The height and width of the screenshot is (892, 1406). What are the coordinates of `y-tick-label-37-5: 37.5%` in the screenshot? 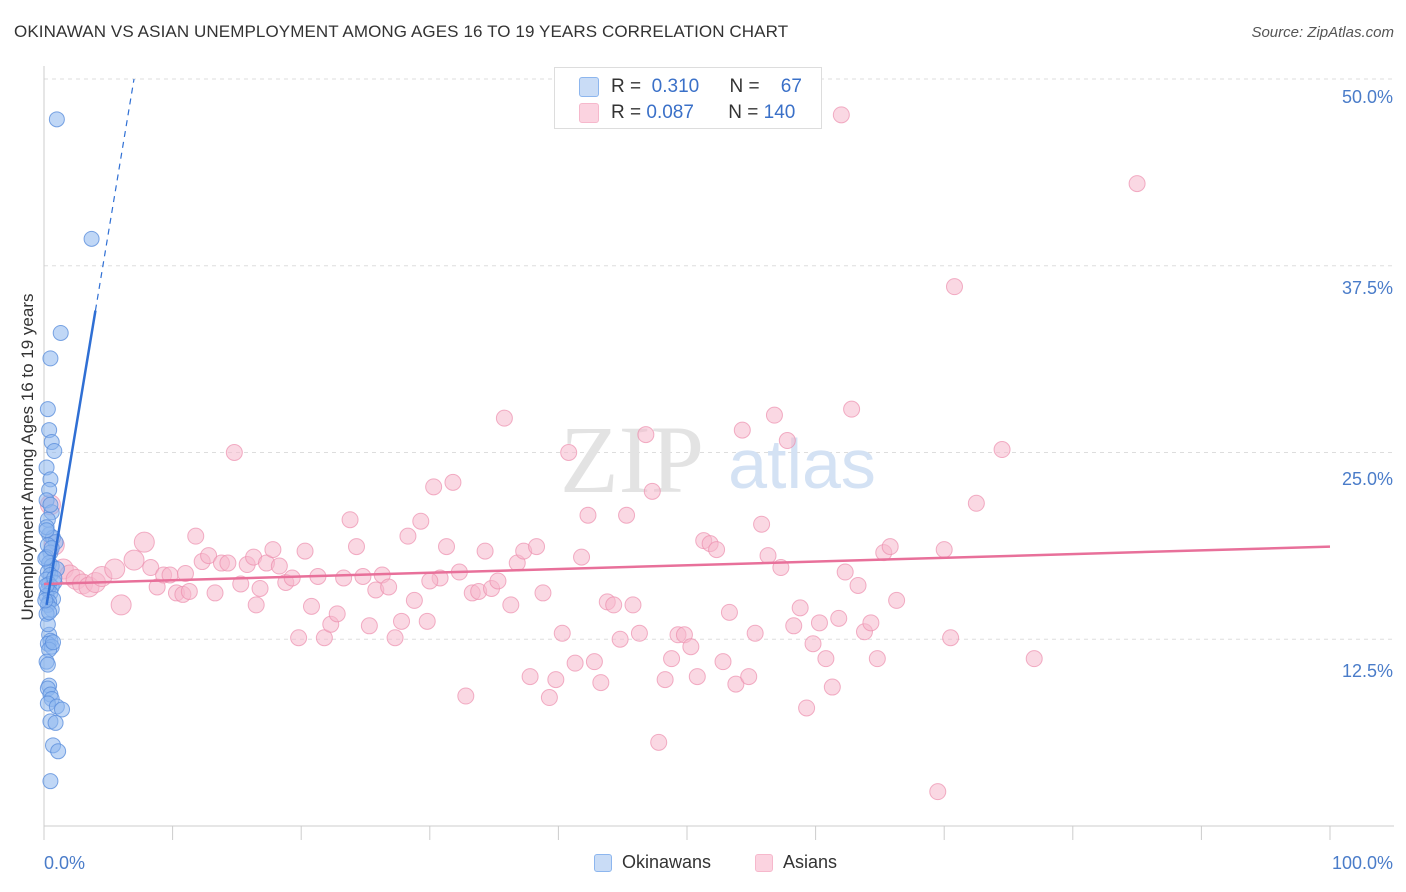 It's located at (1367, 288).